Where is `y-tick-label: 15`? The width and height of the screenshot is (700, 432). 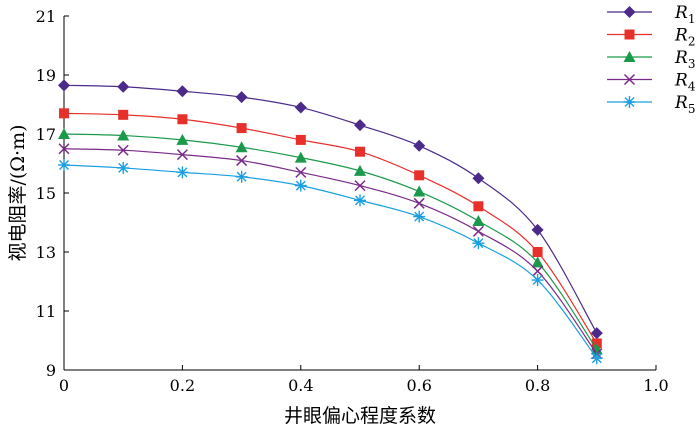 y-tick-label: 15 is located at coordinates (46, 193).